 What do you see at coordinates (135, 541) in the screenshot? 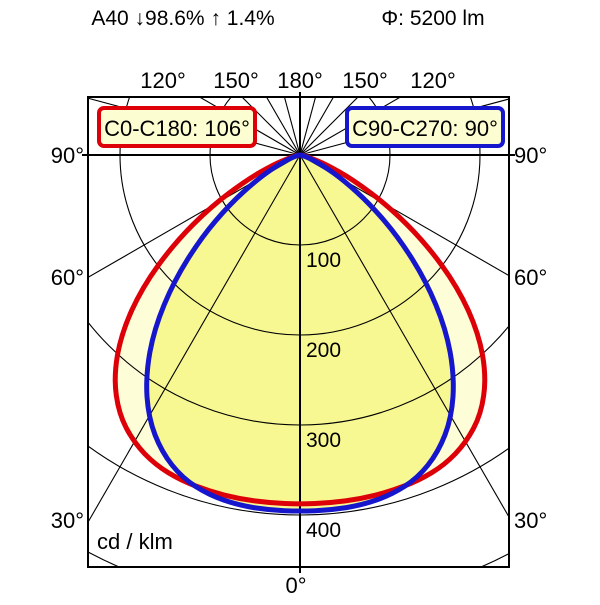
I see `unit-label: cd / klm` at bounding box center [135, 541].